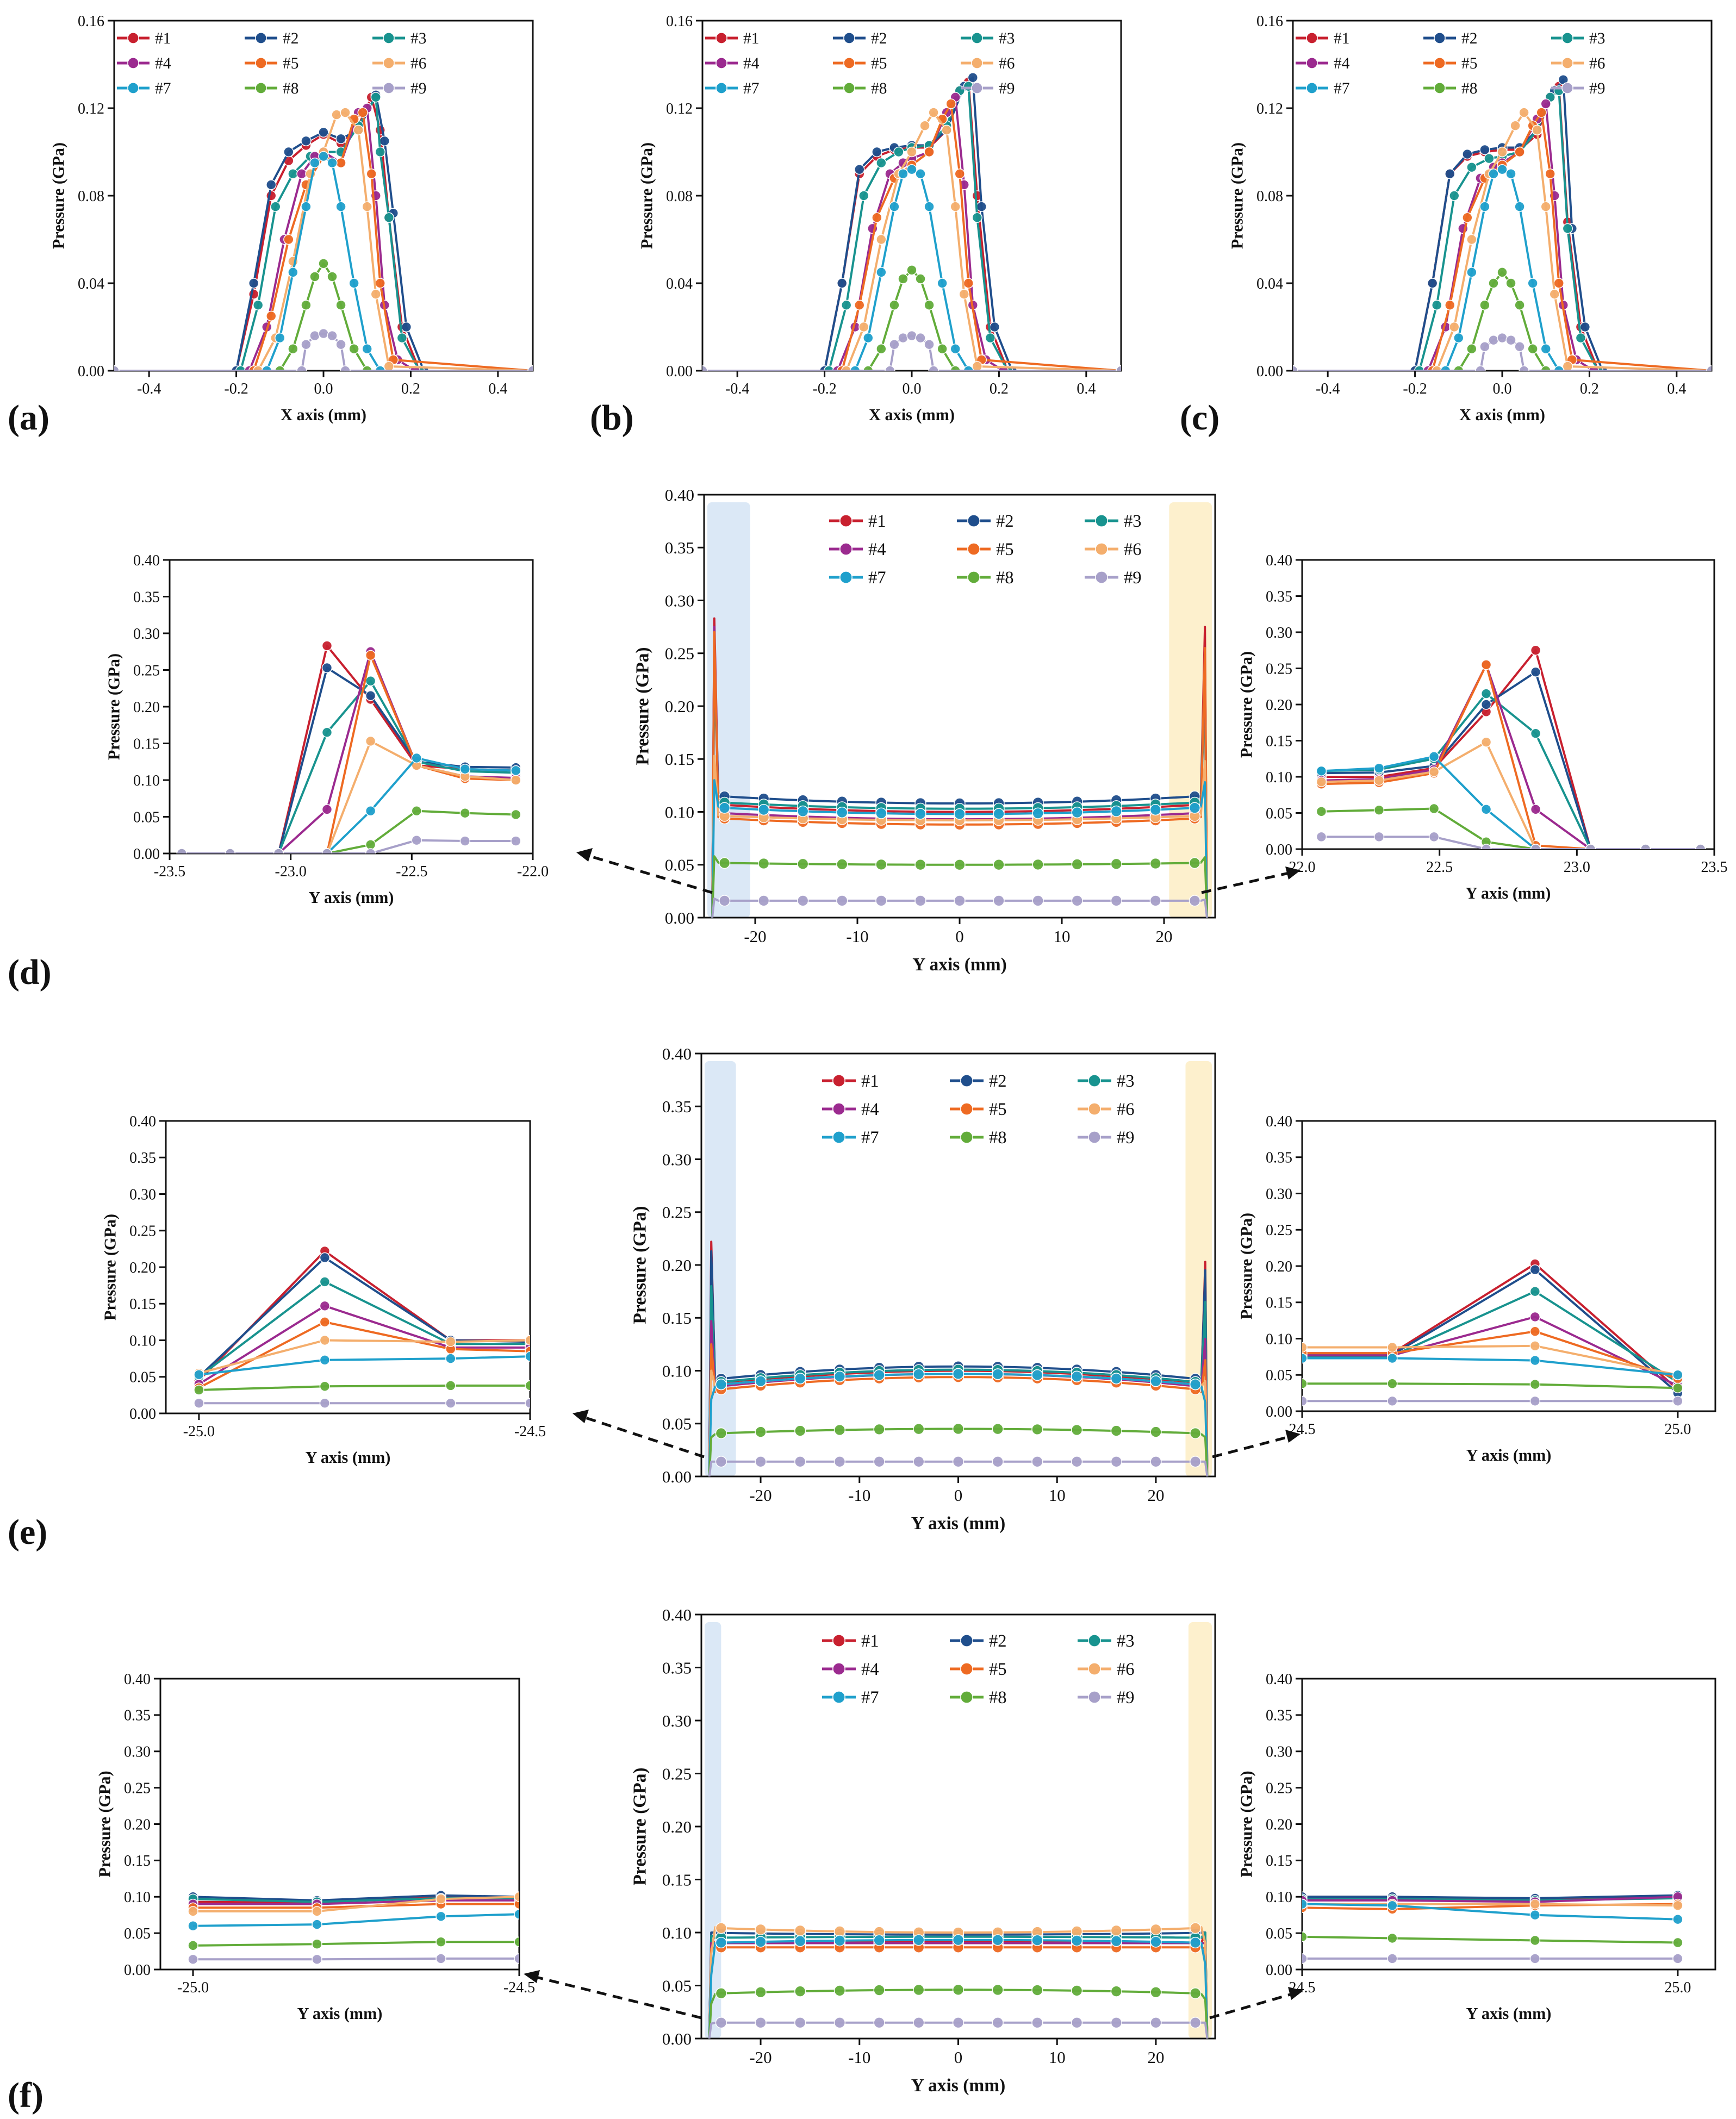 The height and width of the screenshot is (2119, 1736). What do you see at coordinates (1246, 1266) in the screenshot?
I see `y-axis-title: Pressure (GPa)` at bounding box center [1246, 1266].